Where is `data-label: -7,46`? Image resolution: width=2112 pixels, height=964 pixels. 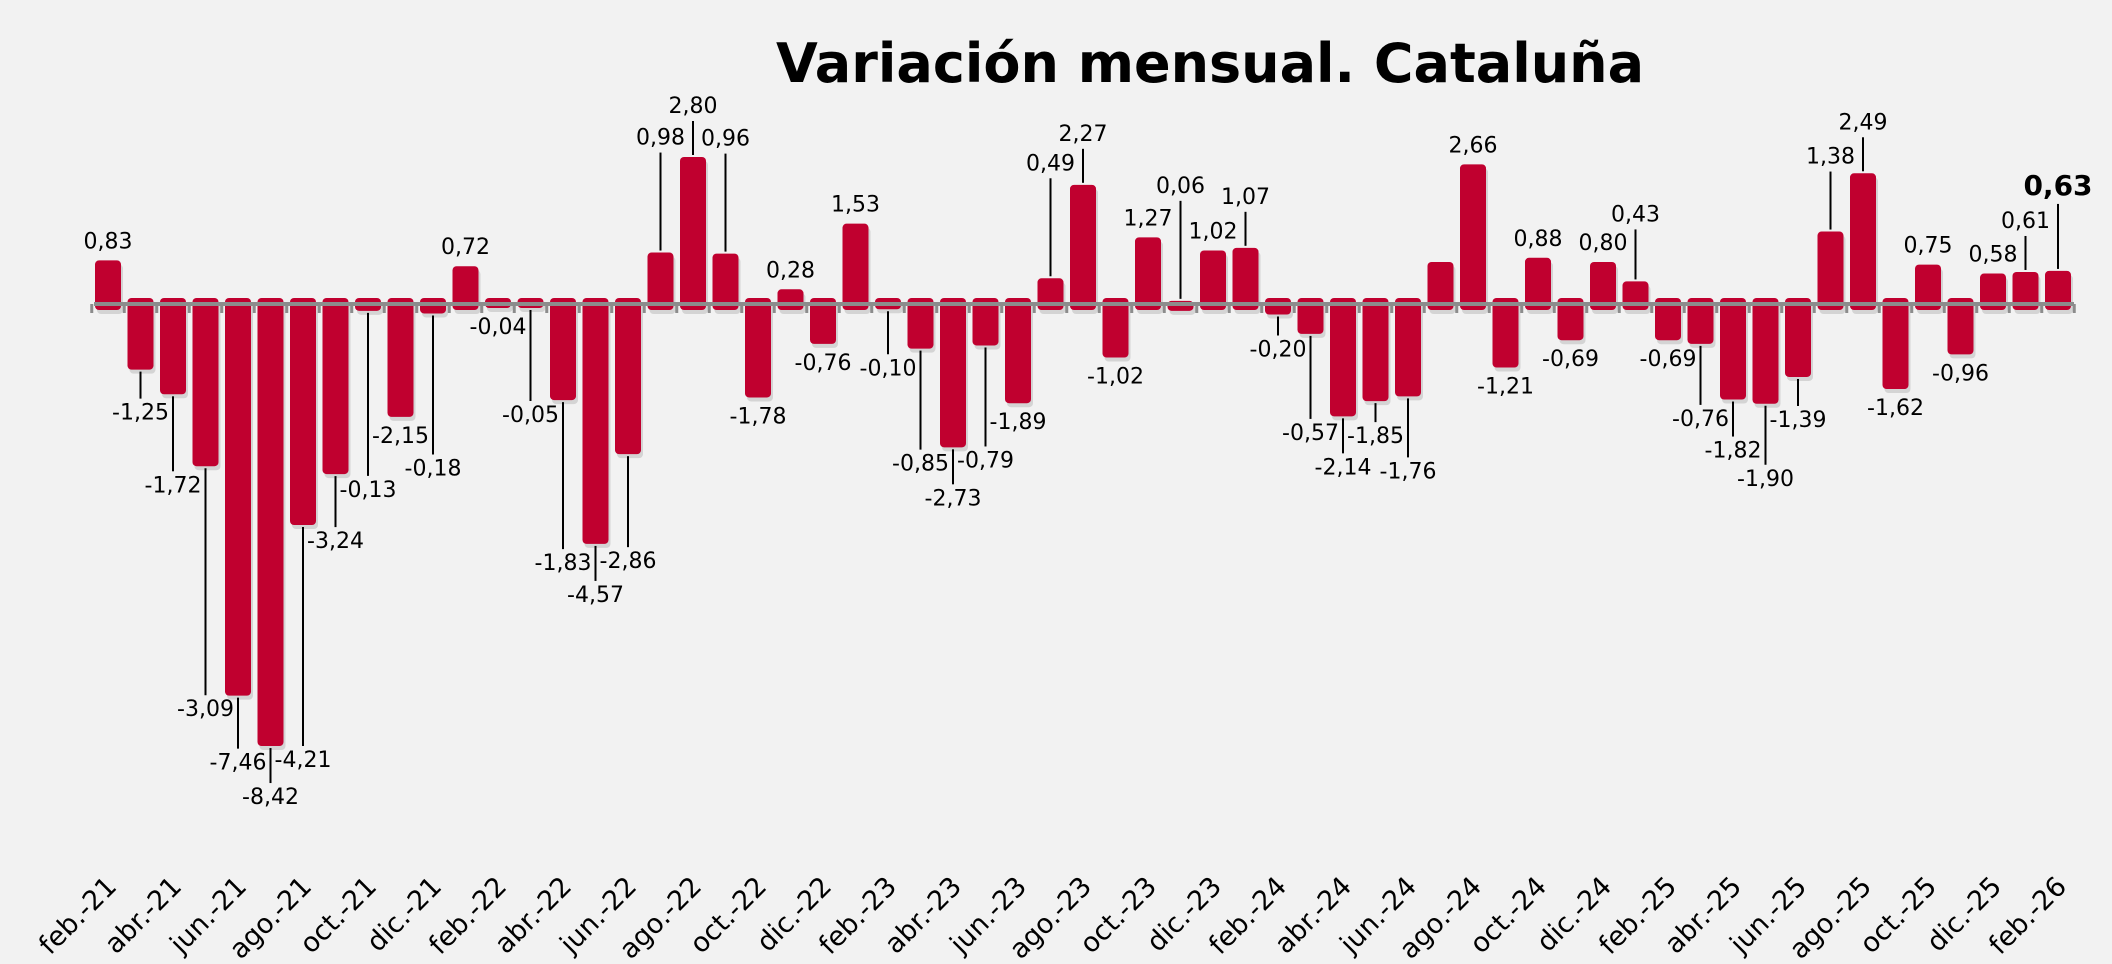
data-label: -7,46 is located at coordinates (238, 763).